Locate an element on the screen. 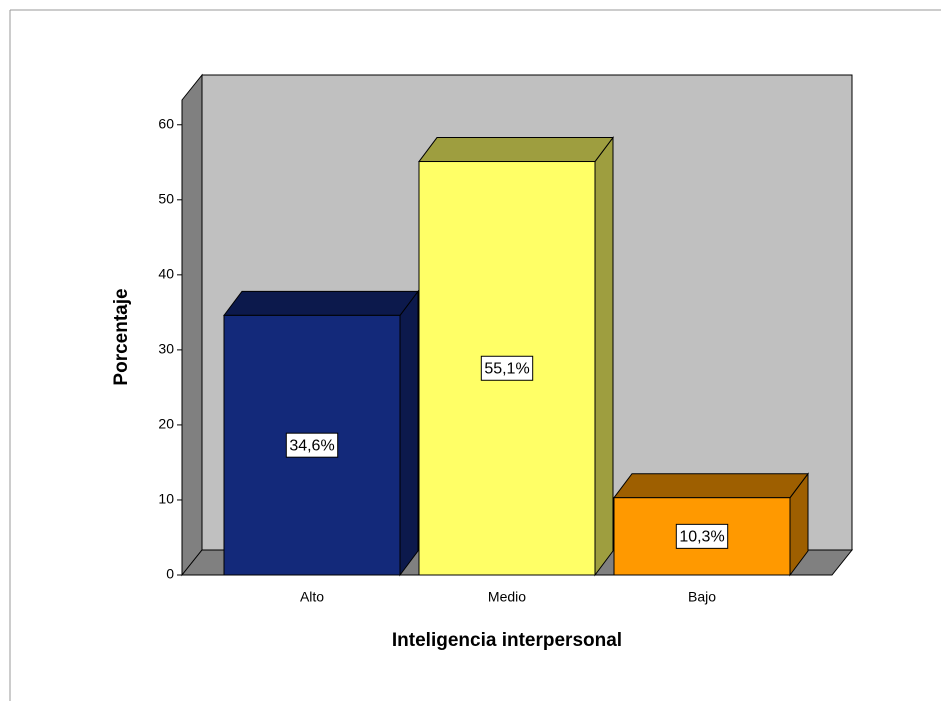 The image size is (941, 701). x-tick-label: Medio is located at coordinates (507, 597).